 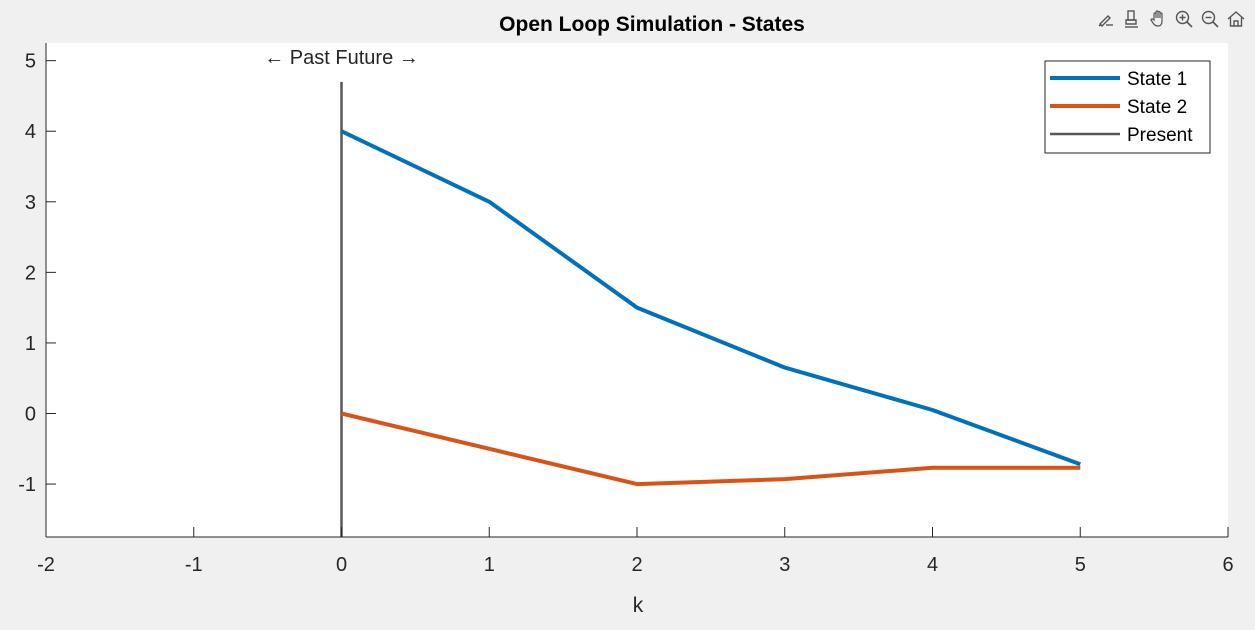 What do you see at coordinates (489, 565) in the screenshot?
I see `x-tick-label: 1` at bounding box center [489, 565].